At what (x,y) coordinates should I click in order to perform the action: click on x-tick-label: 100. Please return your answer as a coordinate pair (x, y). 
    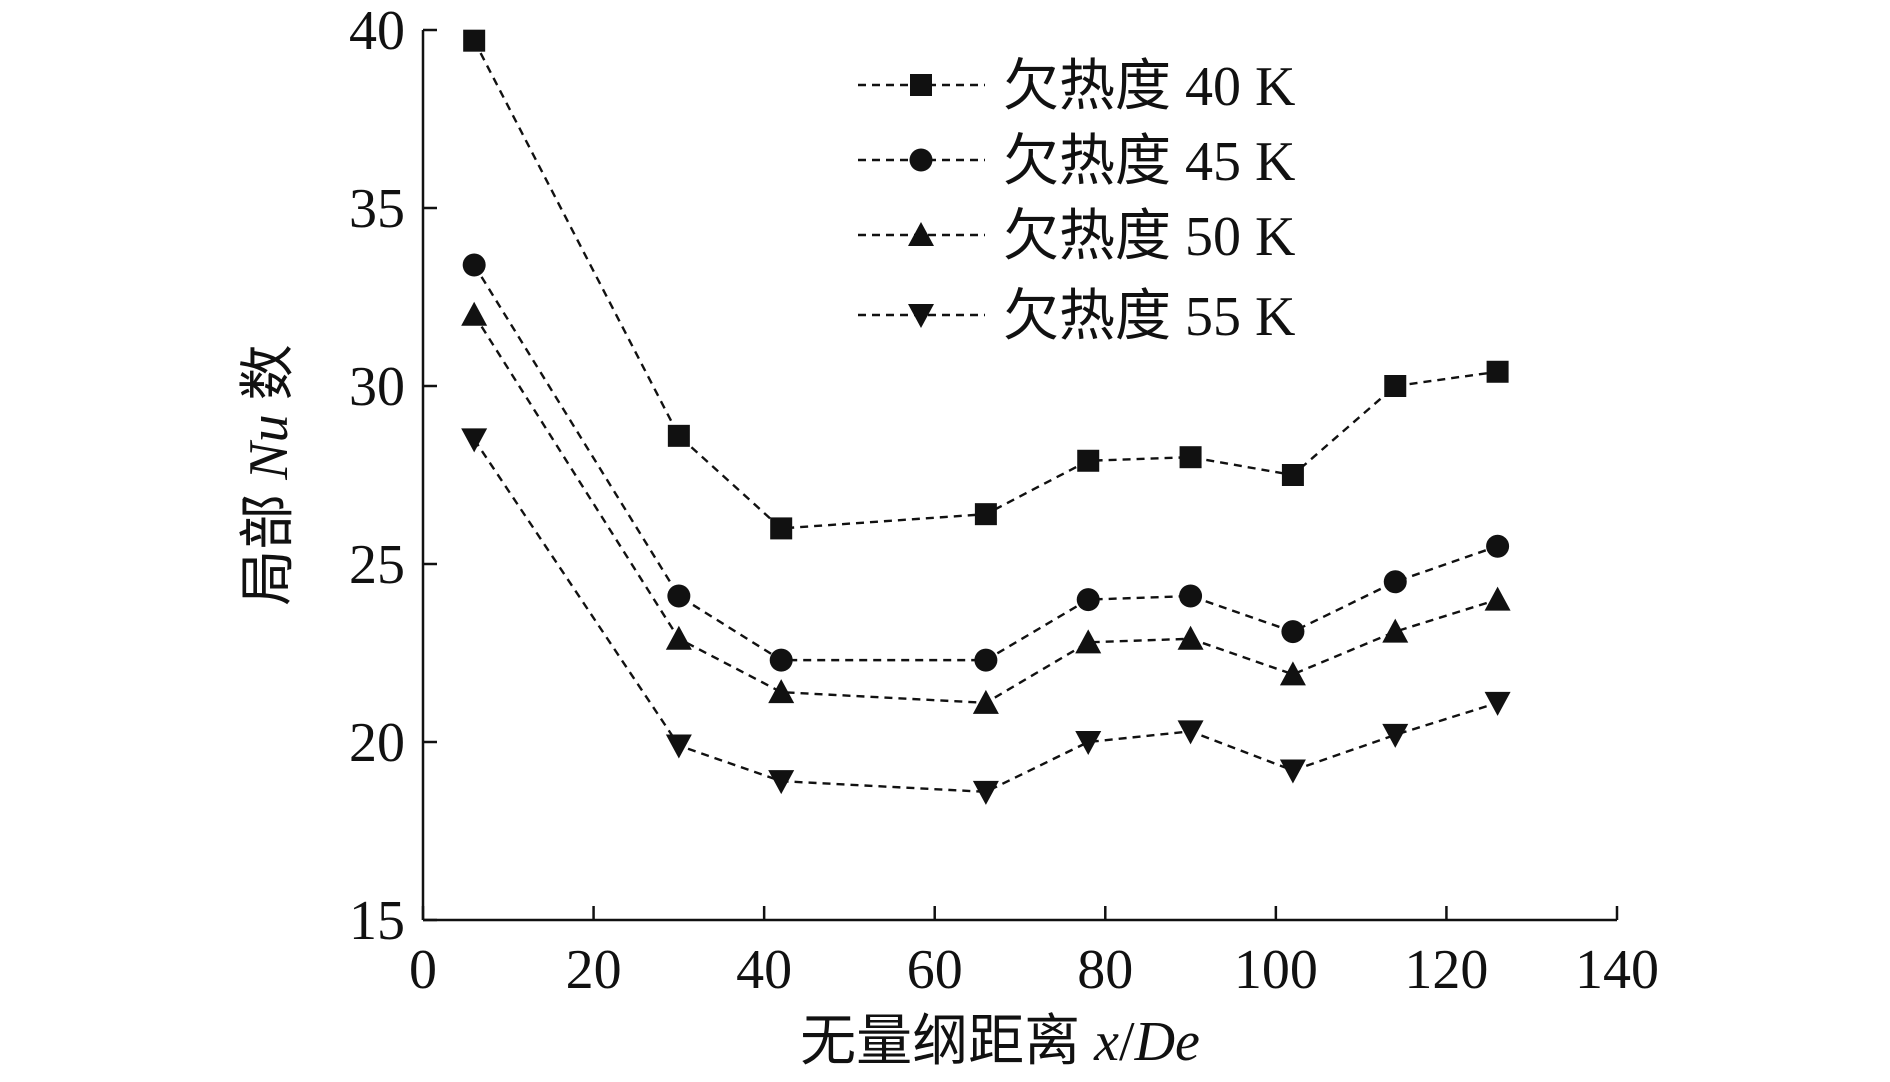
    Looking at the image, I should click on (1276, 970).